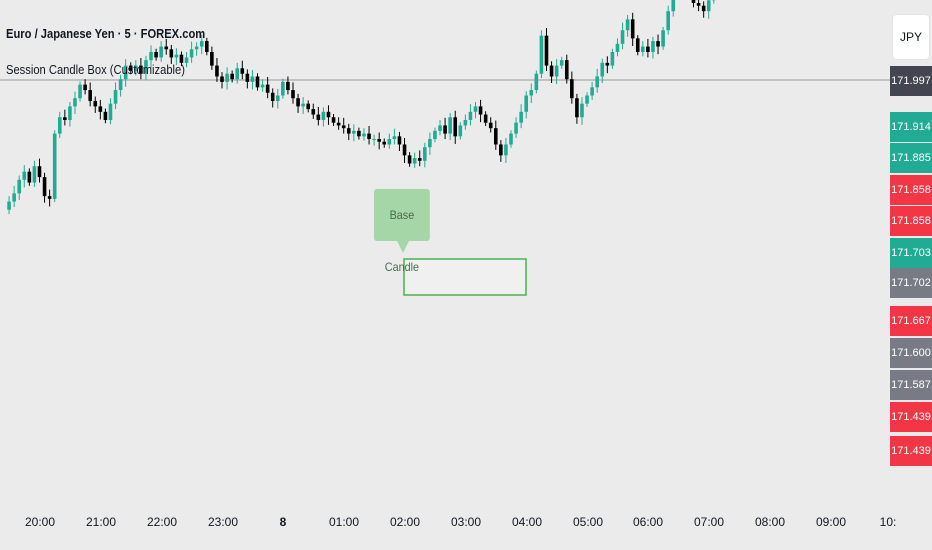 This screenshot has height=550, width=932. I want to click on price-label: 171.439, so click(911, 417).